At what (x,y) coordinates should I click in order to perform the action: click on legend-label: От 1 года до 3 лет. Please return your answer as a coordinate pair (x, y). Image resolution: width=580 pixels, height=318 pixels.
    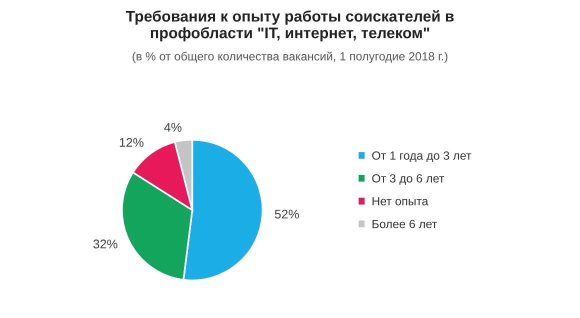
    Looking at the image, I should click on (422, 156).